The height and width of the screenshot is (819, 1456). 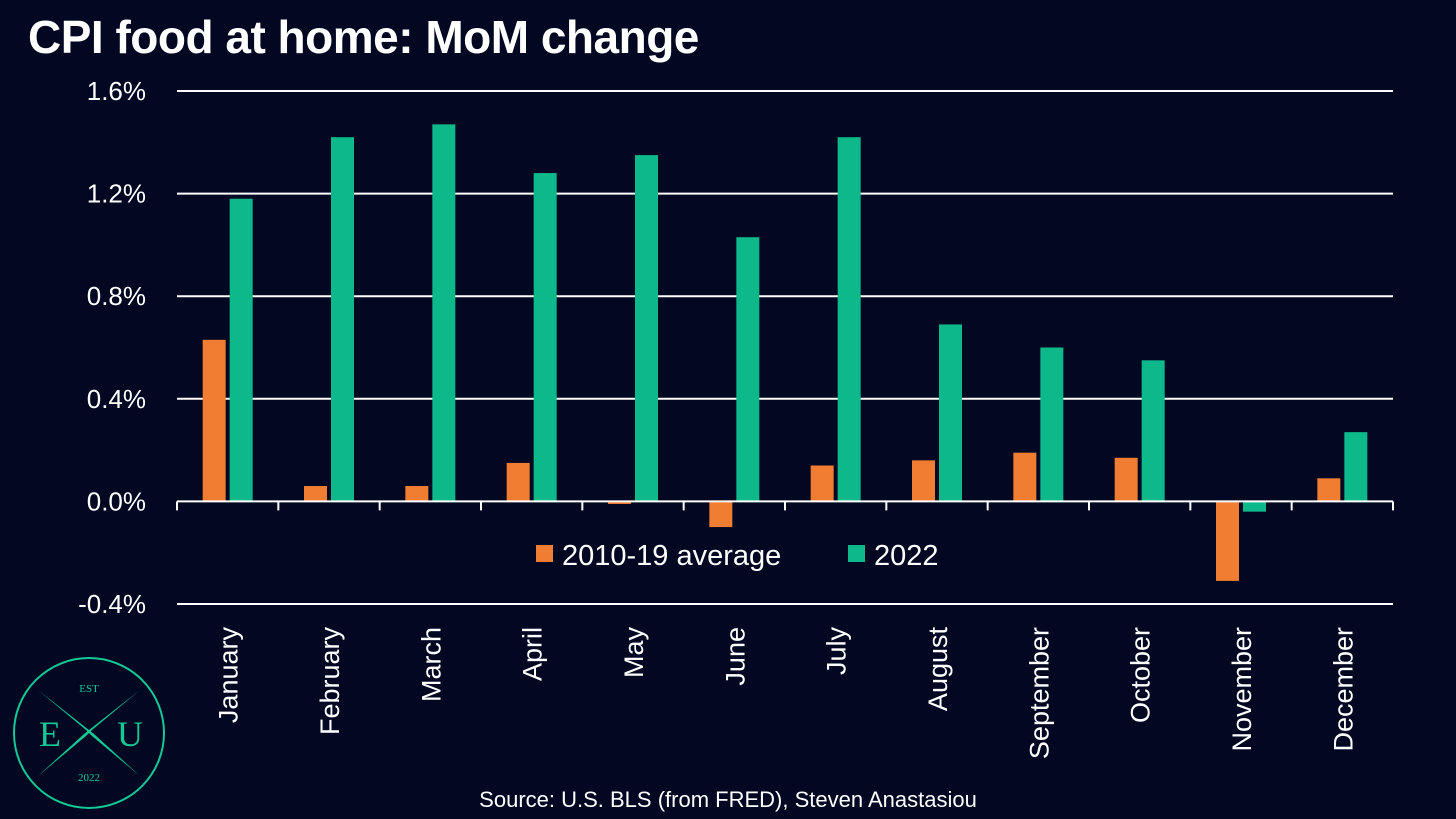 What do you see at coordinates (130, 734) in the screenshot?
I see `logo-right-letter: U` at bounding box center [130, 734].